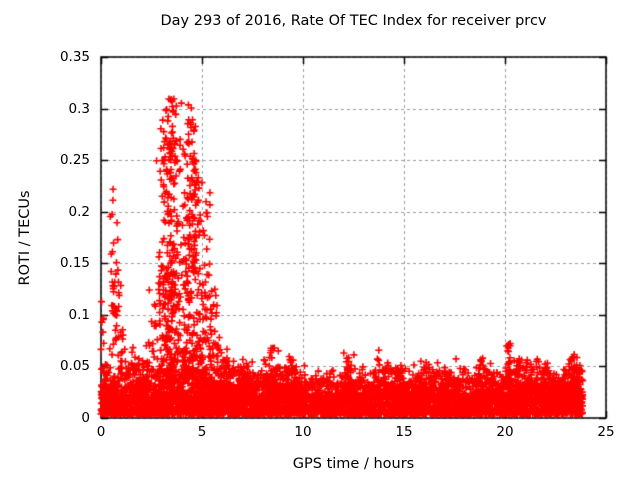  Describe the element at coordinates (74, 263) in the screenshot. I see `y-tick-label: 0.15` at that location.